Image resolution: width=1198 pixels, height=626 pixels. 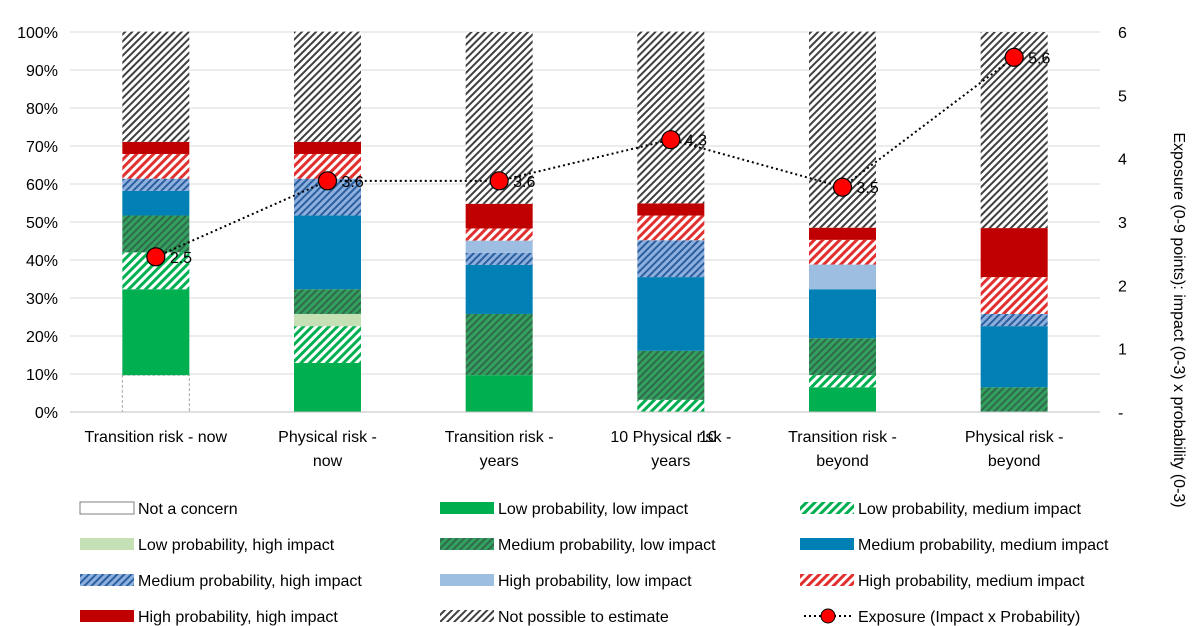 I want to click on right-axis-tick-label: 4, so click(x=1122, y=160).